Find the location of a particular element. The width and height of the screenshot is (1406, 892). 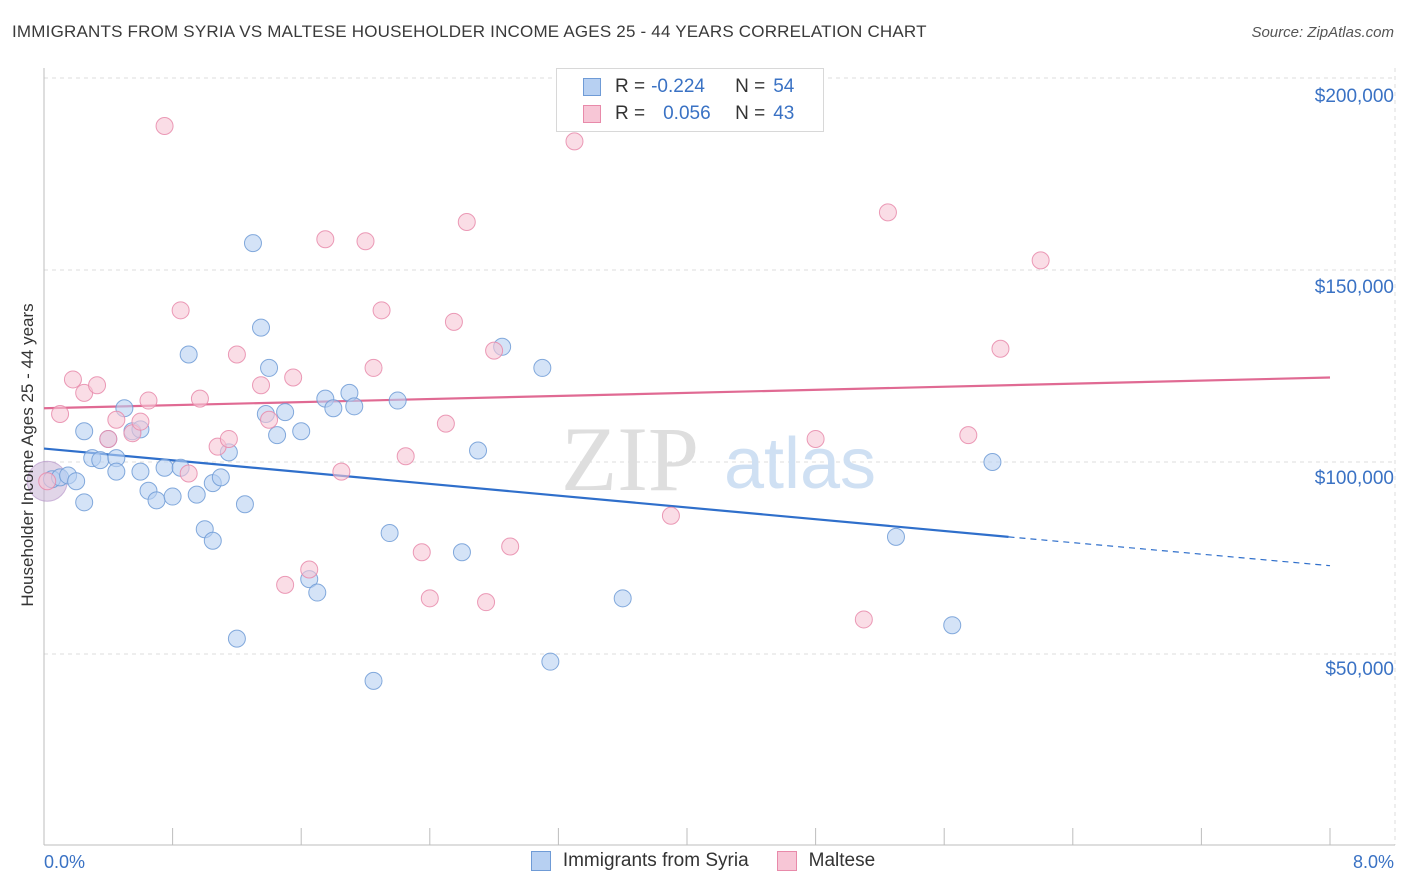

legend-swatch-syria is located at coordinates (592, 87).